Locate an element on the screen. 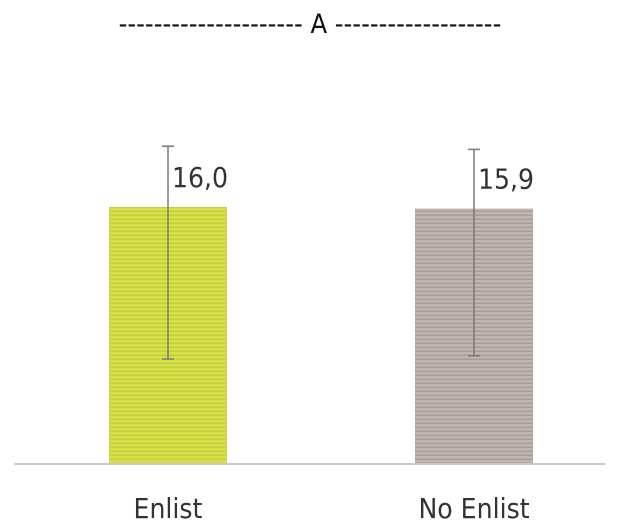 The width and height of the screenshot is (619, 526). category-label-1: Enlist is located at coordinates (168, 508).